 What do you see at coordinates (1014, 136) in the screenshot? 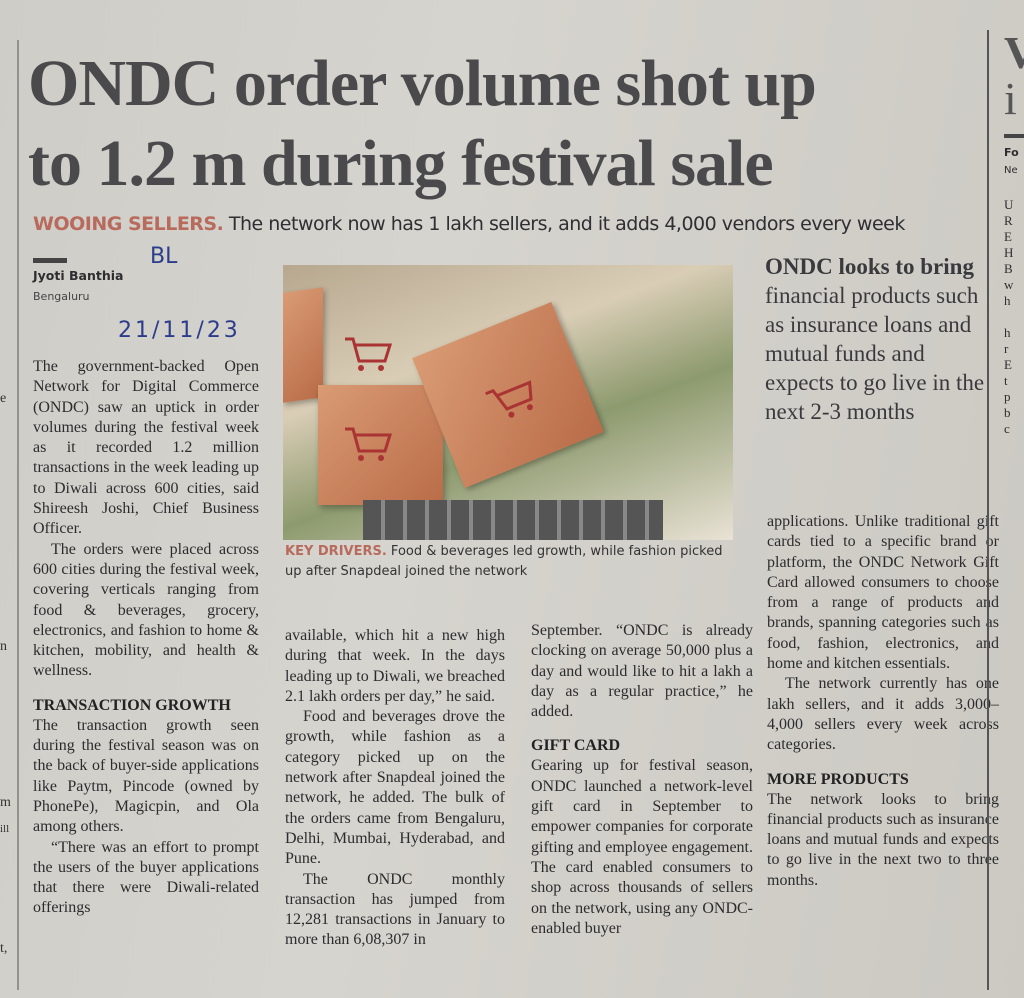
I see `edge-rule` at bounding box center [1014, 136].